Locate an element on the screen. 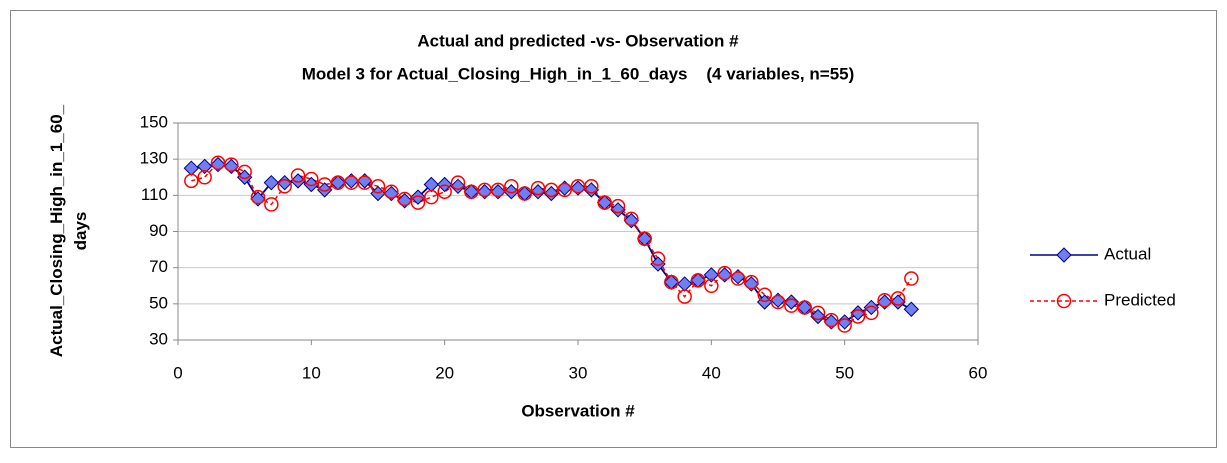  y-axis-label: Actual_Closing_High_in_1_60_ days is located at coordinates (68, 230).